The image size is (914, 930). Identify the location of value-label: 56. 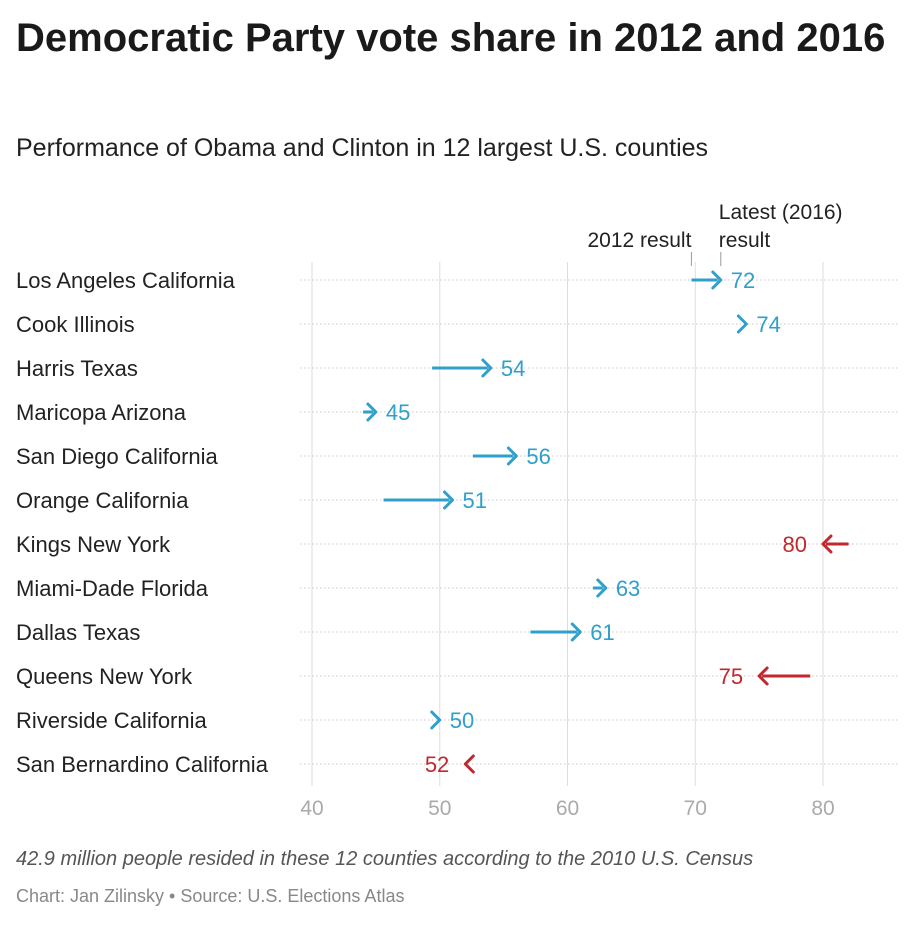
(538, 456).